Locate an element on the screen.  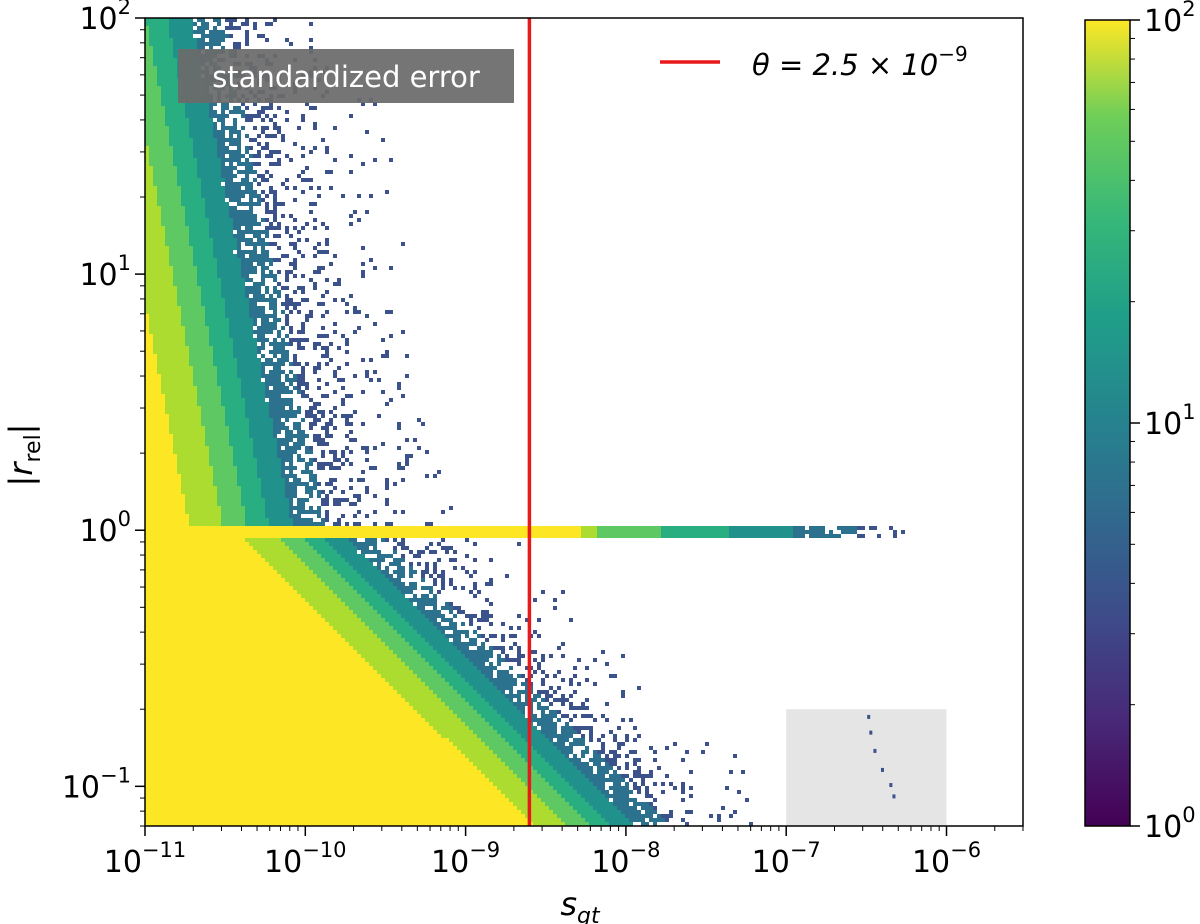
y-tick-label: 10⁻¹ is located at coordinates (96, 784).